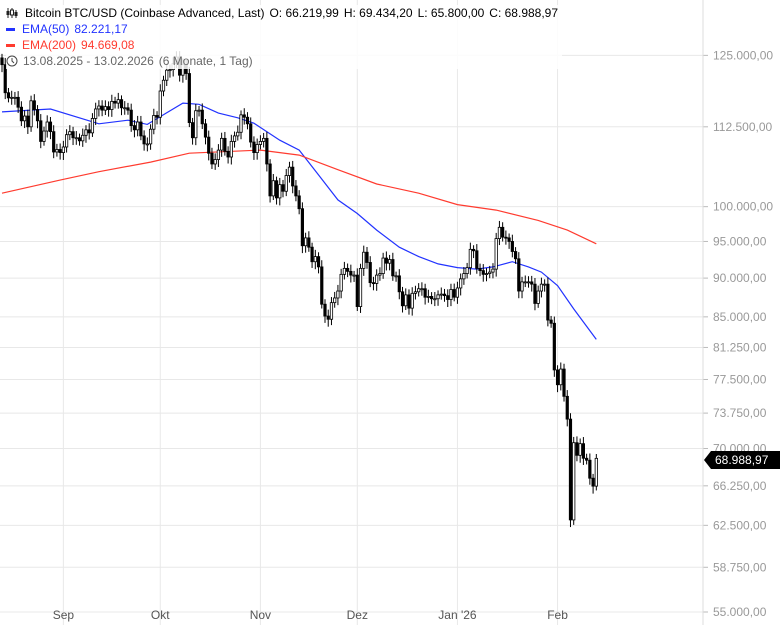 The image size is (780, 625). I want to click on y-tick-label: 100.000,00, so click(743, 207).